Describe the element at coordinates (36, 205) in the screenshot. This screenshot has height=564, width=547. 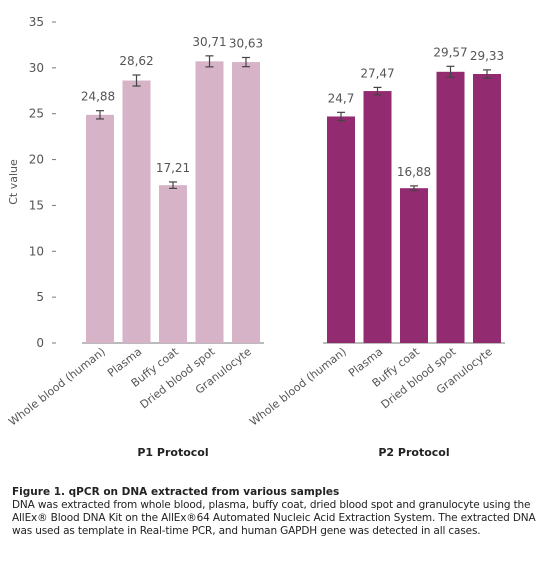
I see `y-tick-label: 15` at that location.